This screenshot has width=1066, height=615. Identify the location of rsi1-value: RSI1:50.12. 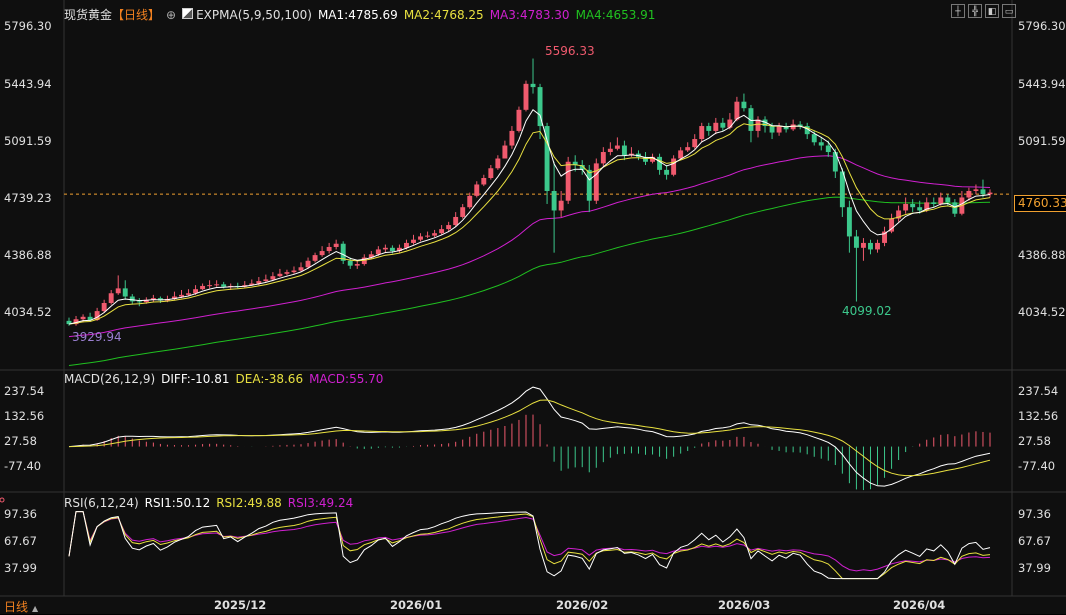
(177, 503).